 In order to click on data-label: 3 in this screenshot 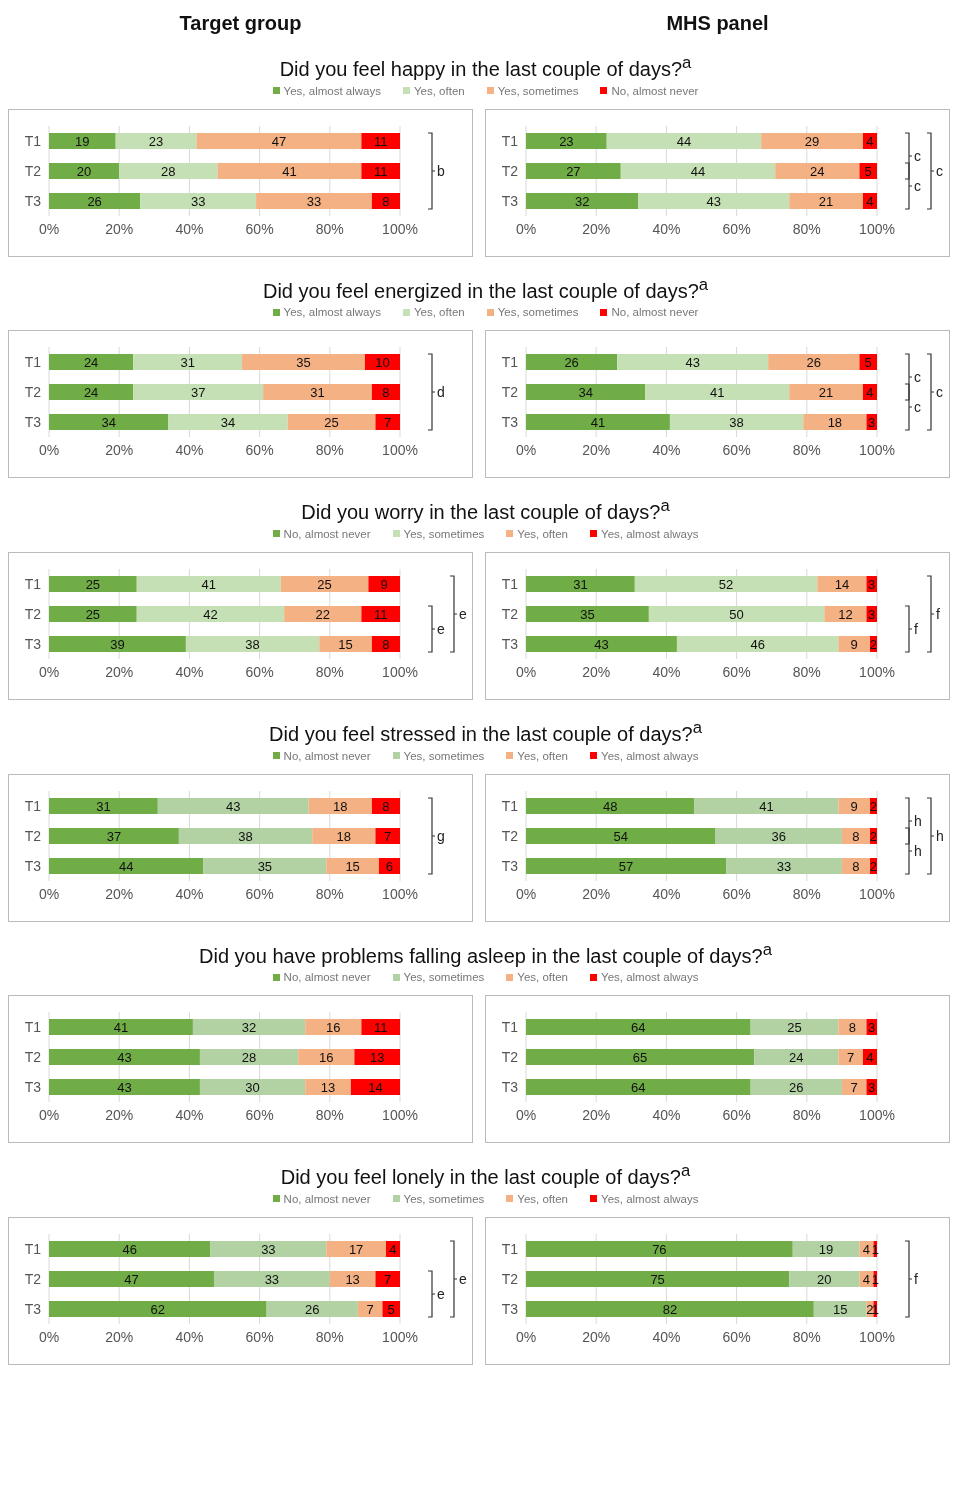, I will do `click(872, 584)`.